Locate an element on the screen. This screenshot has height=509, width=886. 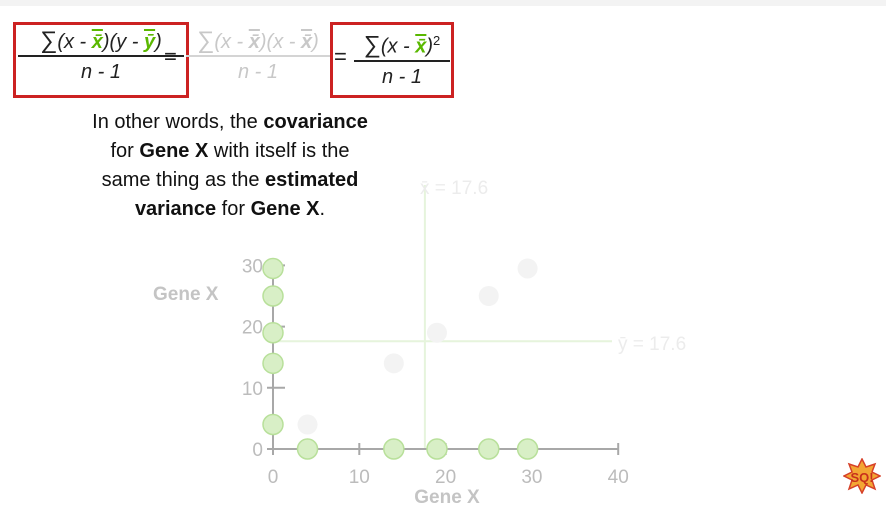
y-tick-label: 10 is located at coordinates (252, 389).